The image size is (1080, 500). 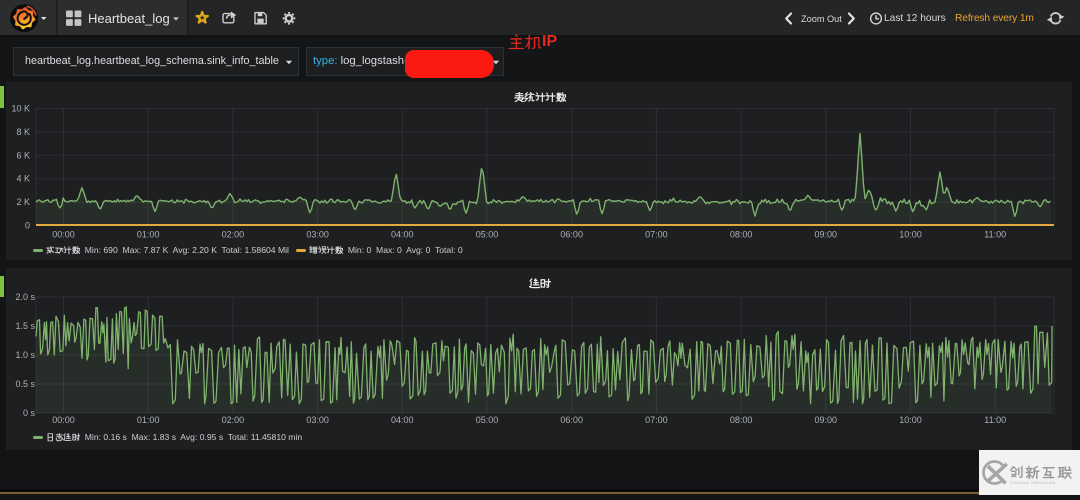 I want to click on svg-text: 2 K, so click(x=23, y=202).